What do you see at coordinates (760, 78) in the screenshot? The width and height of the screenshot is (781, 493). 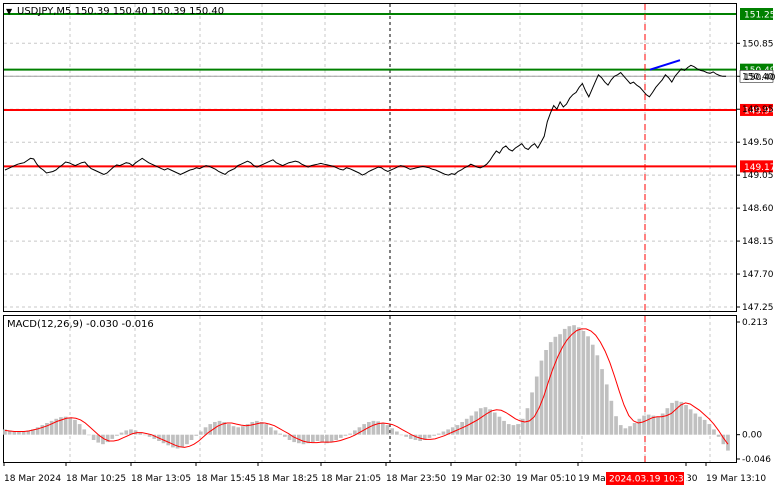 I see `current-price-label: 150.40` at bounding box center [760, 78].